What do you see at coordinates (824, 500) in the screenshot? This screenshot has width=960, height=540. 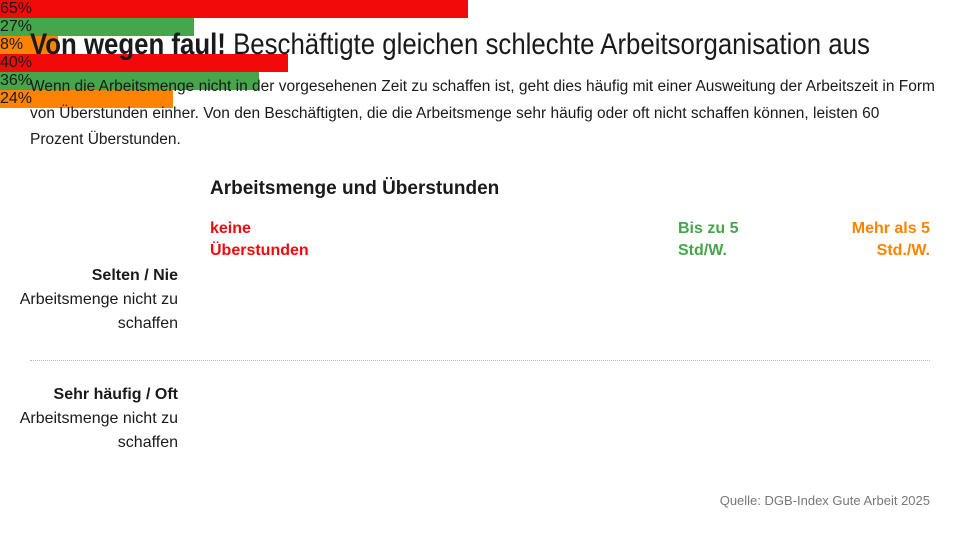 I see `source: Quelle: DGB-Index Gute Arbeit 2025` at bounding box center [824, 500].